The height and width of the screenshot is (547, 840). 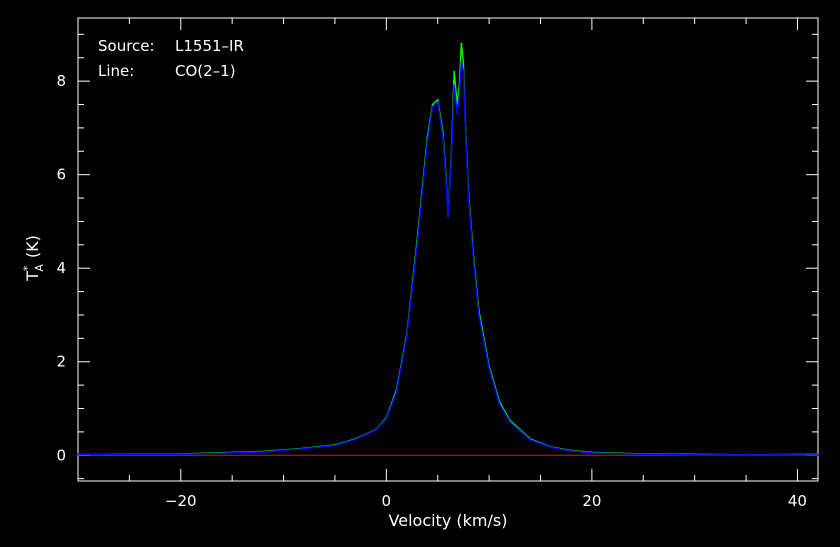 I want to click on y-label-sub: A, so click(x=39, y=268).